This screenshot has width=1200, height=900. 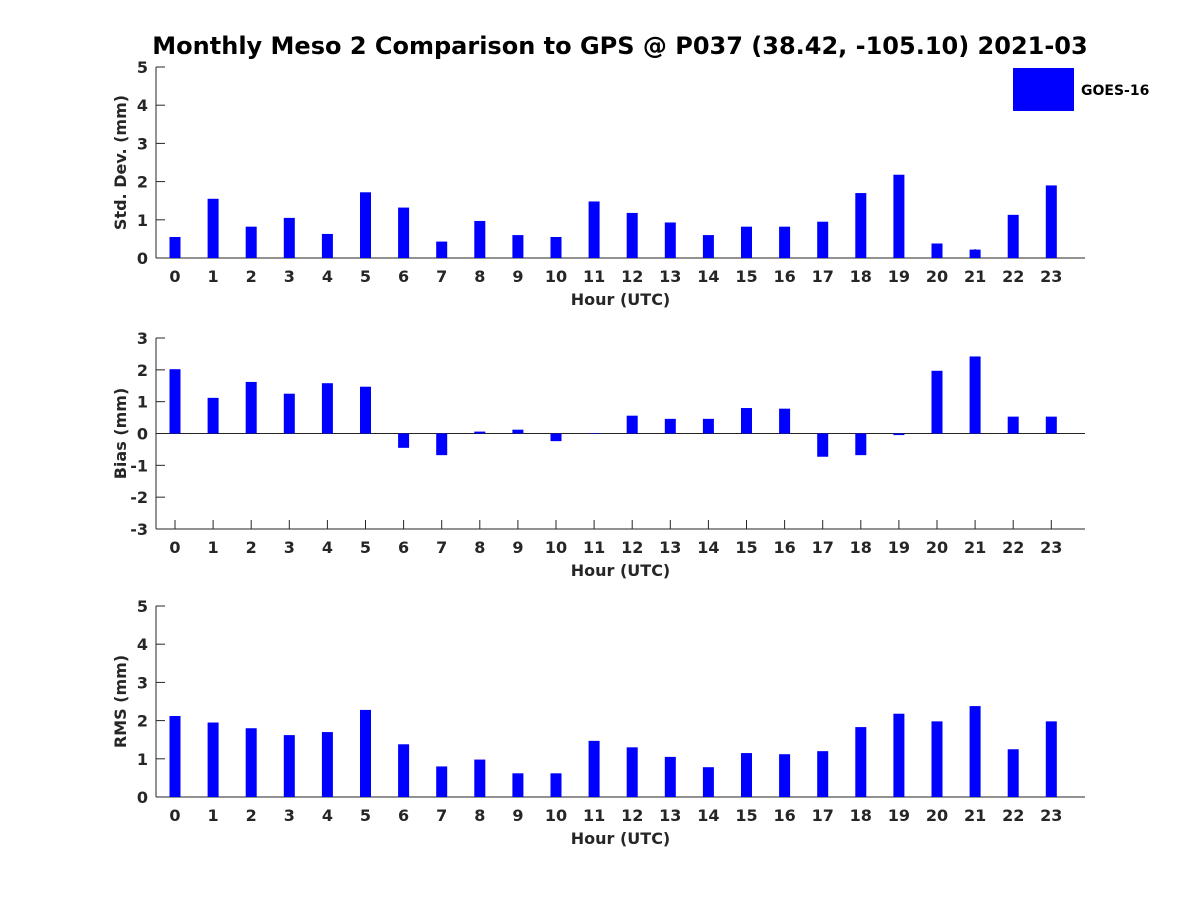 I want to click on x-tick-label: 6, so click(x=403, y=815).